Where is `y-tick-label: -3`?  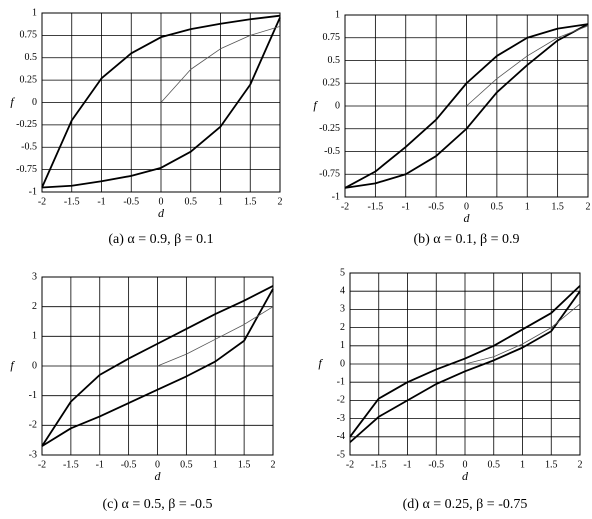 y-tick-label: -3 is located at coordinates (33, 454).